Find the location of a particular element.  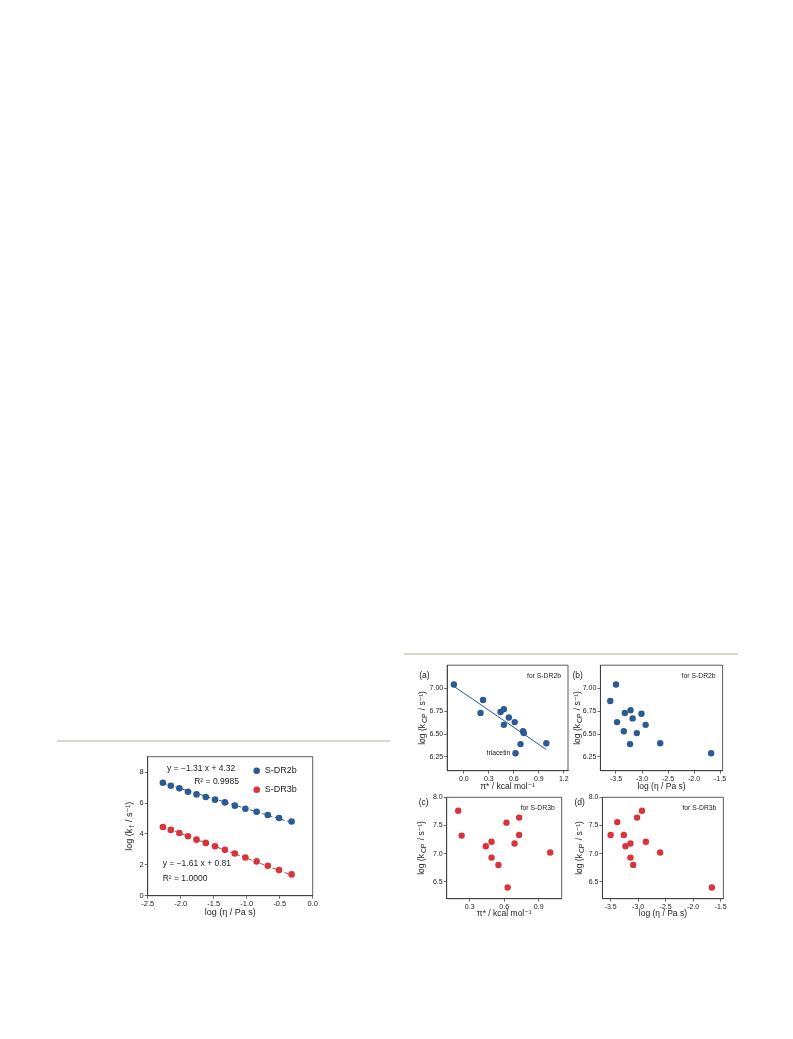

text: (b) is located at coordinates (577, 674).